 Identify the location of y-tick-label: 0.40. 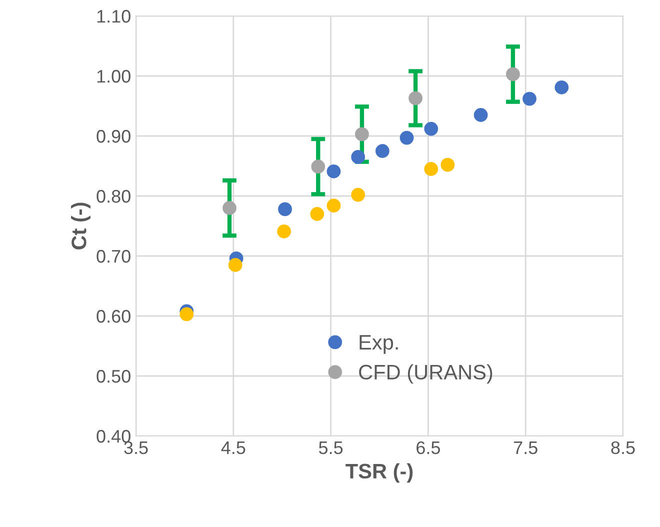
(113, 436).